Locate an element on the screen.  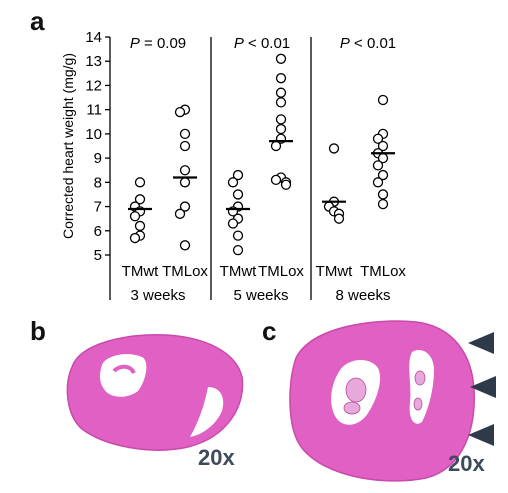
heart-cross-section-c is located at coordinates (382, 401).